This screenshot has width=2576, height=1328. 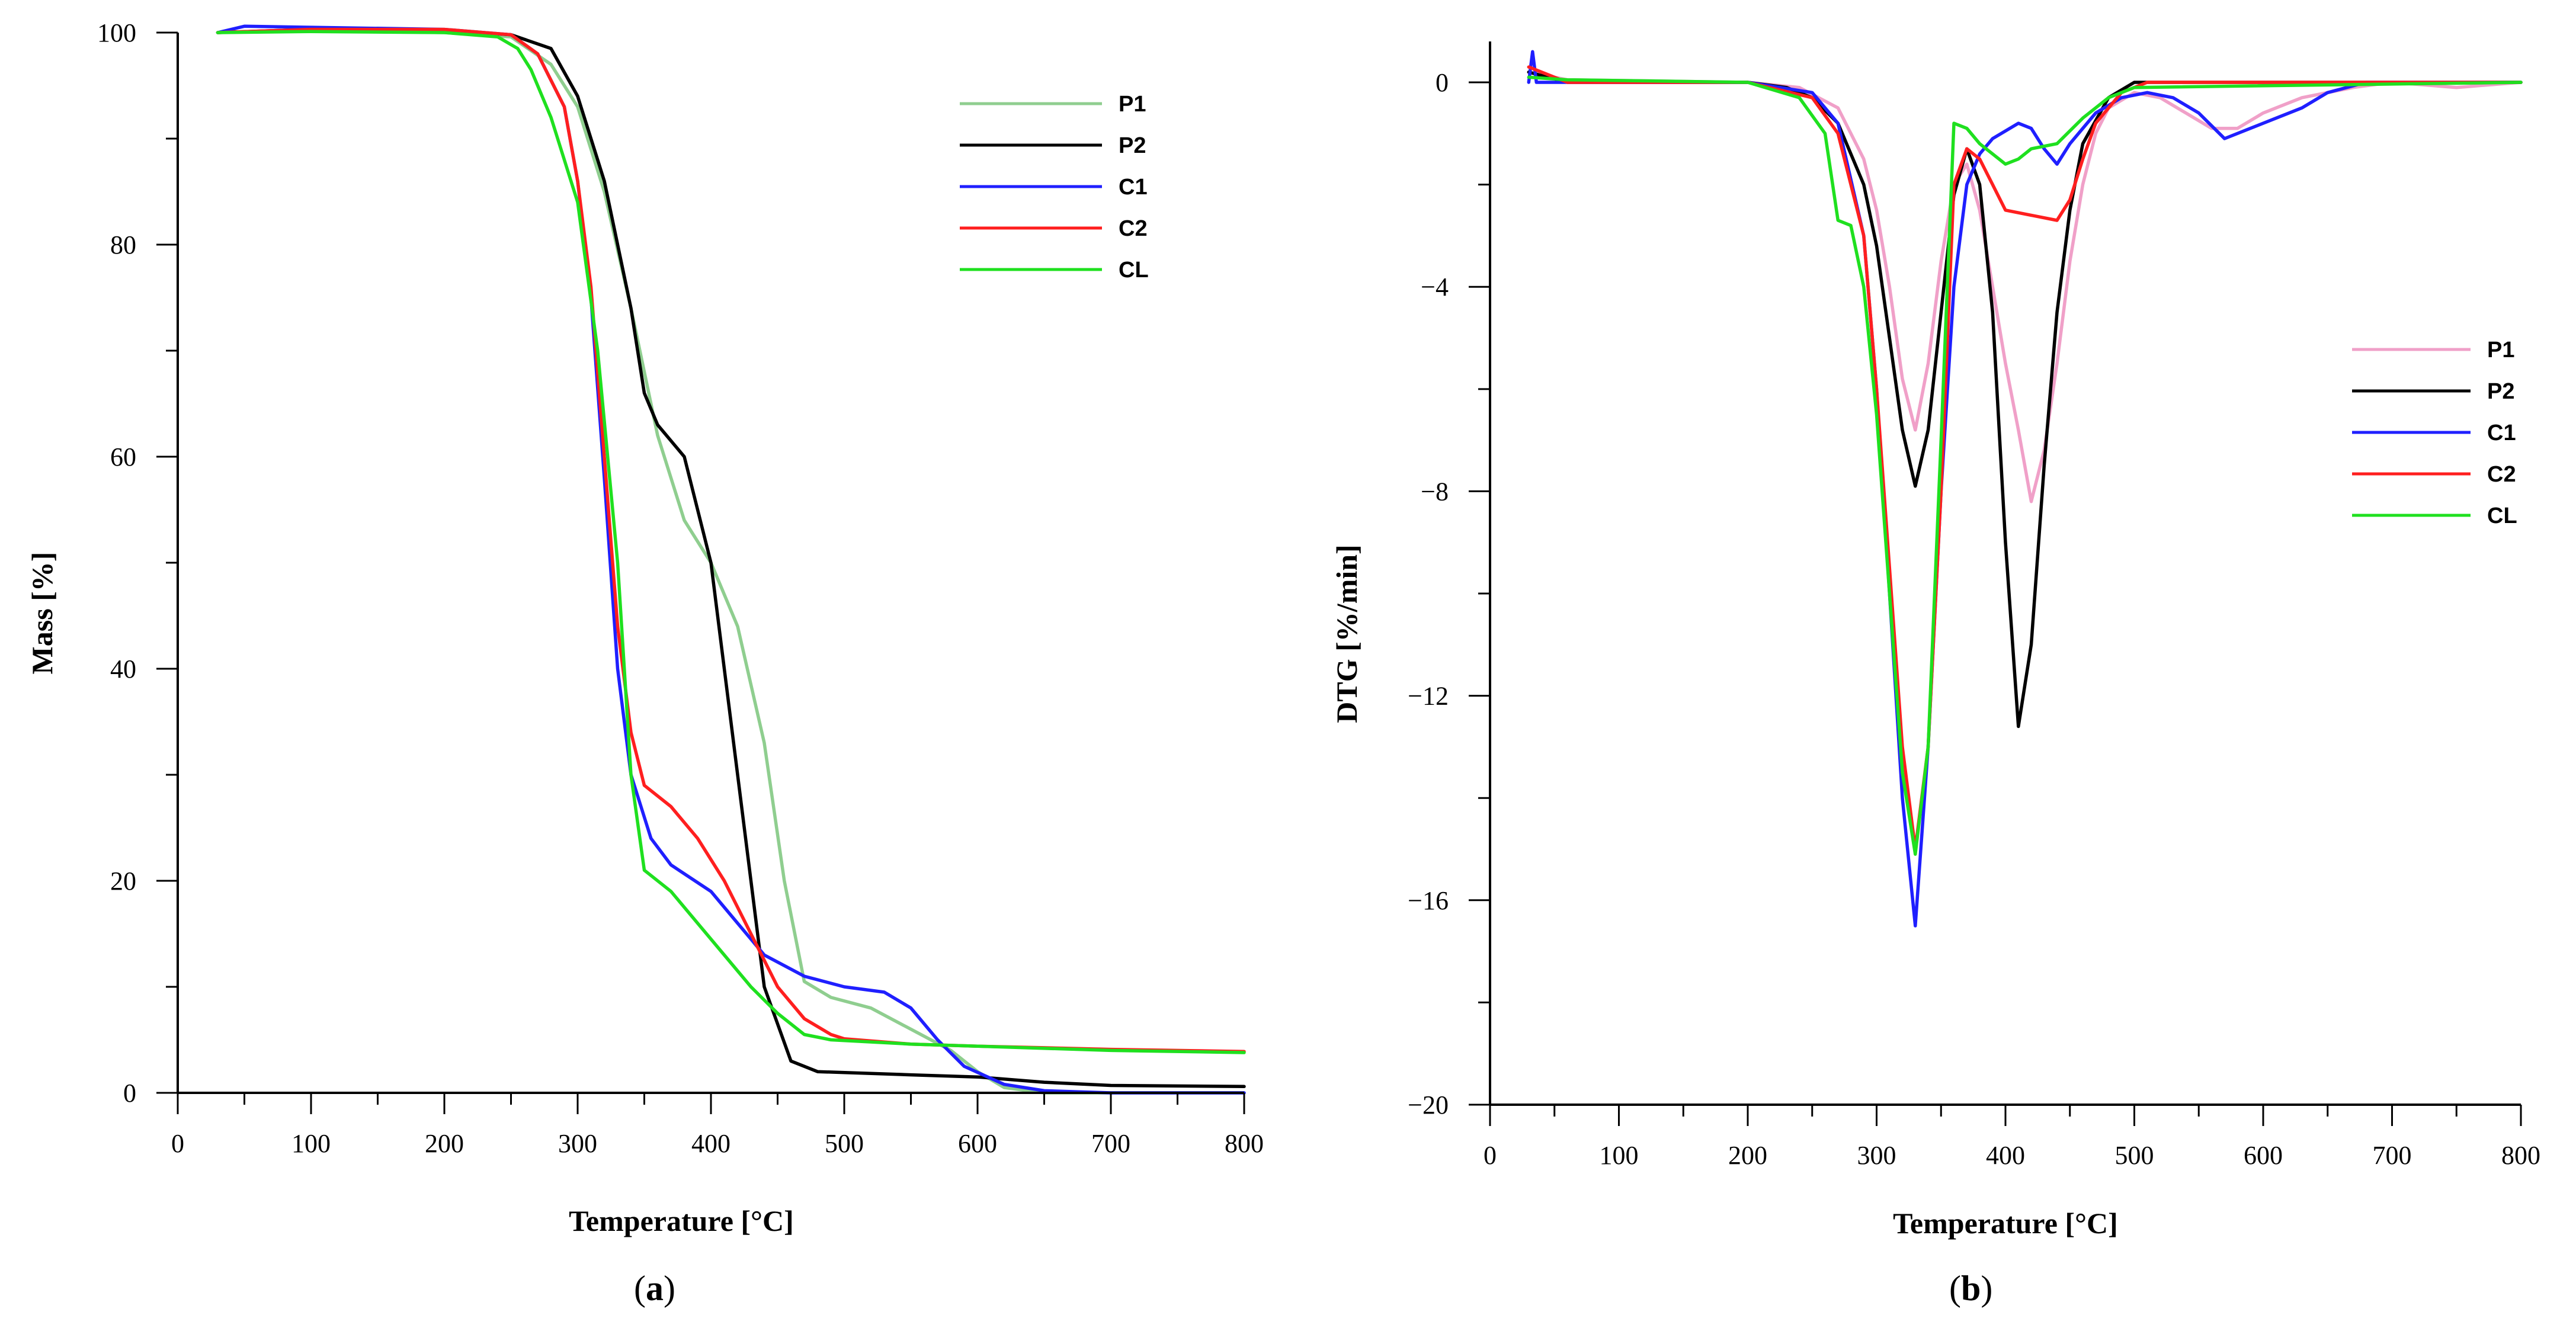 I want to click on b-y-axis-title: DTG [%/min], so click(x=1346, y=633).